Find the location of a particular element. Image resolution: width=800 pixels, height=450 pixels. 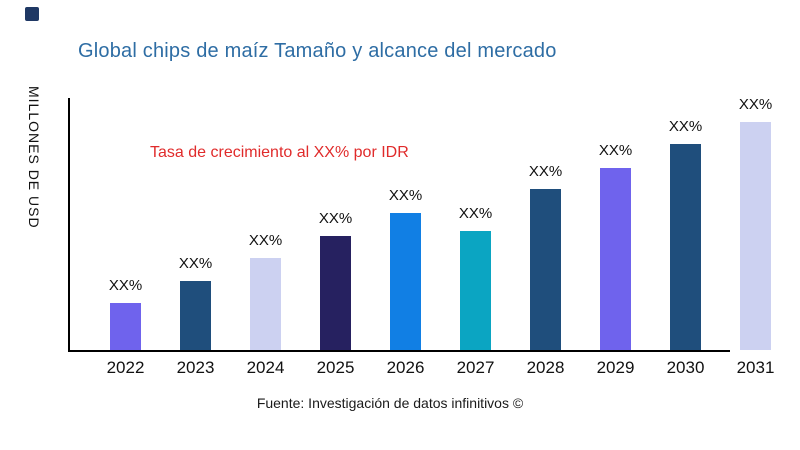

x-tick-label-2031: 2031 is located at coordinates (755, 367).